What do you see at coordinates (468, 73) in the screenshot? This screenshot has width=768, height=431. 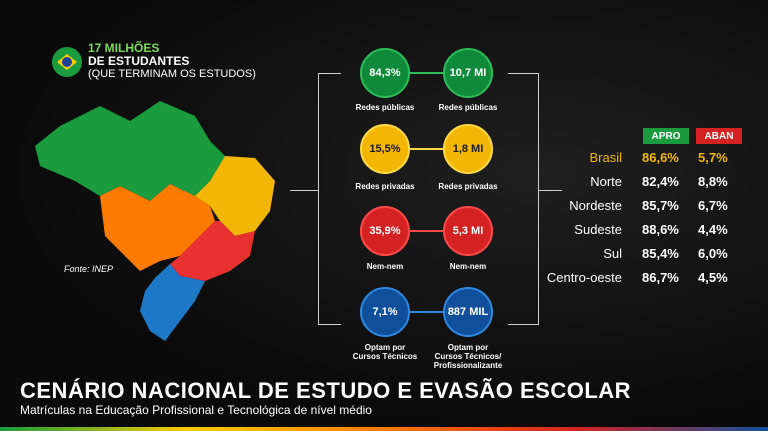 I see `circle-publicas-count: 10,7 MI` at bounding box center [468, 73].